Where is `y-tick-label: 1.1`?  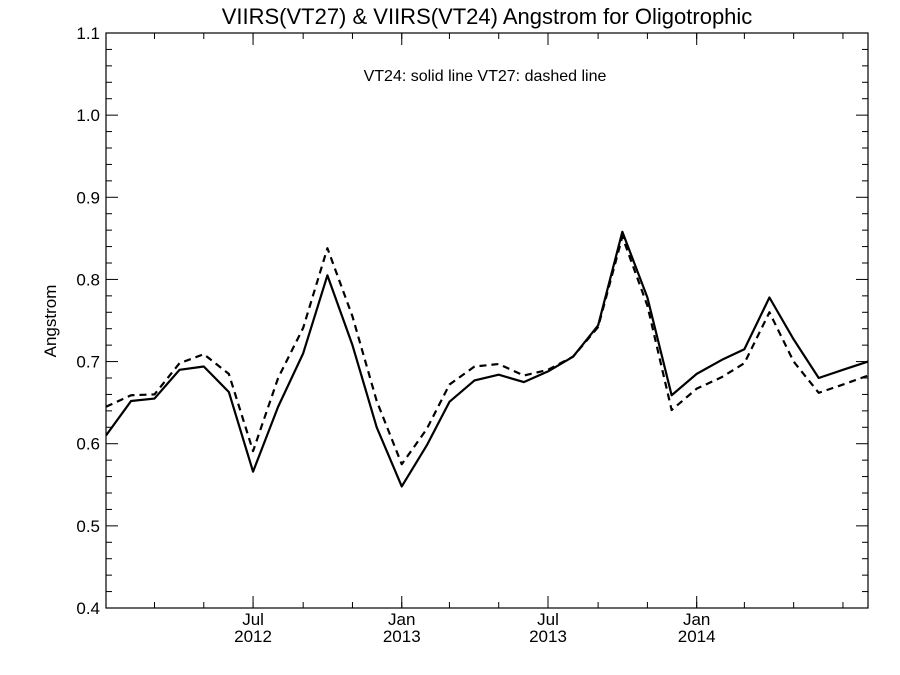 y-tick-label: 1.1 is located at coordinates (88, 33).